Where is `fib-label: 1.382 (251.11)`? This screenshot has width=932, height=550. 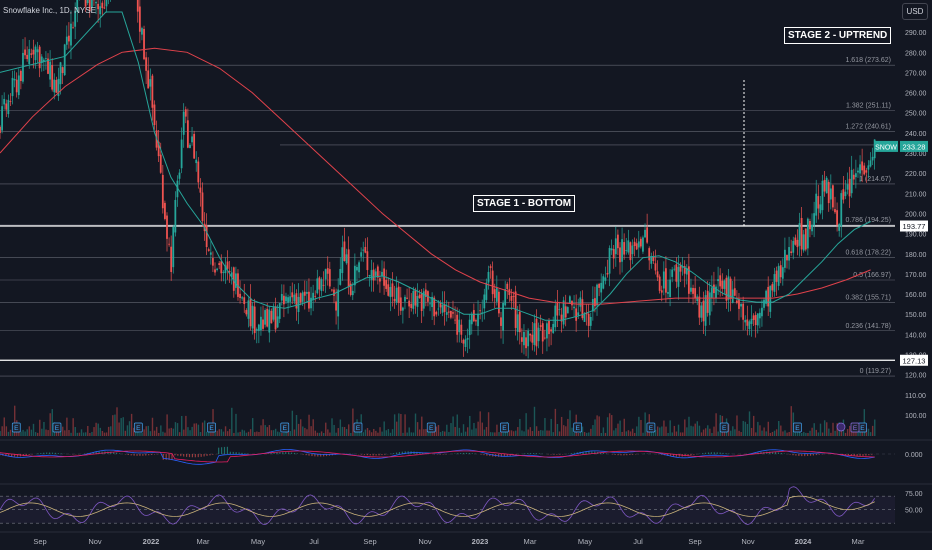 fib-label: 1.382 (251.11) is located at coordinates (868, 105).